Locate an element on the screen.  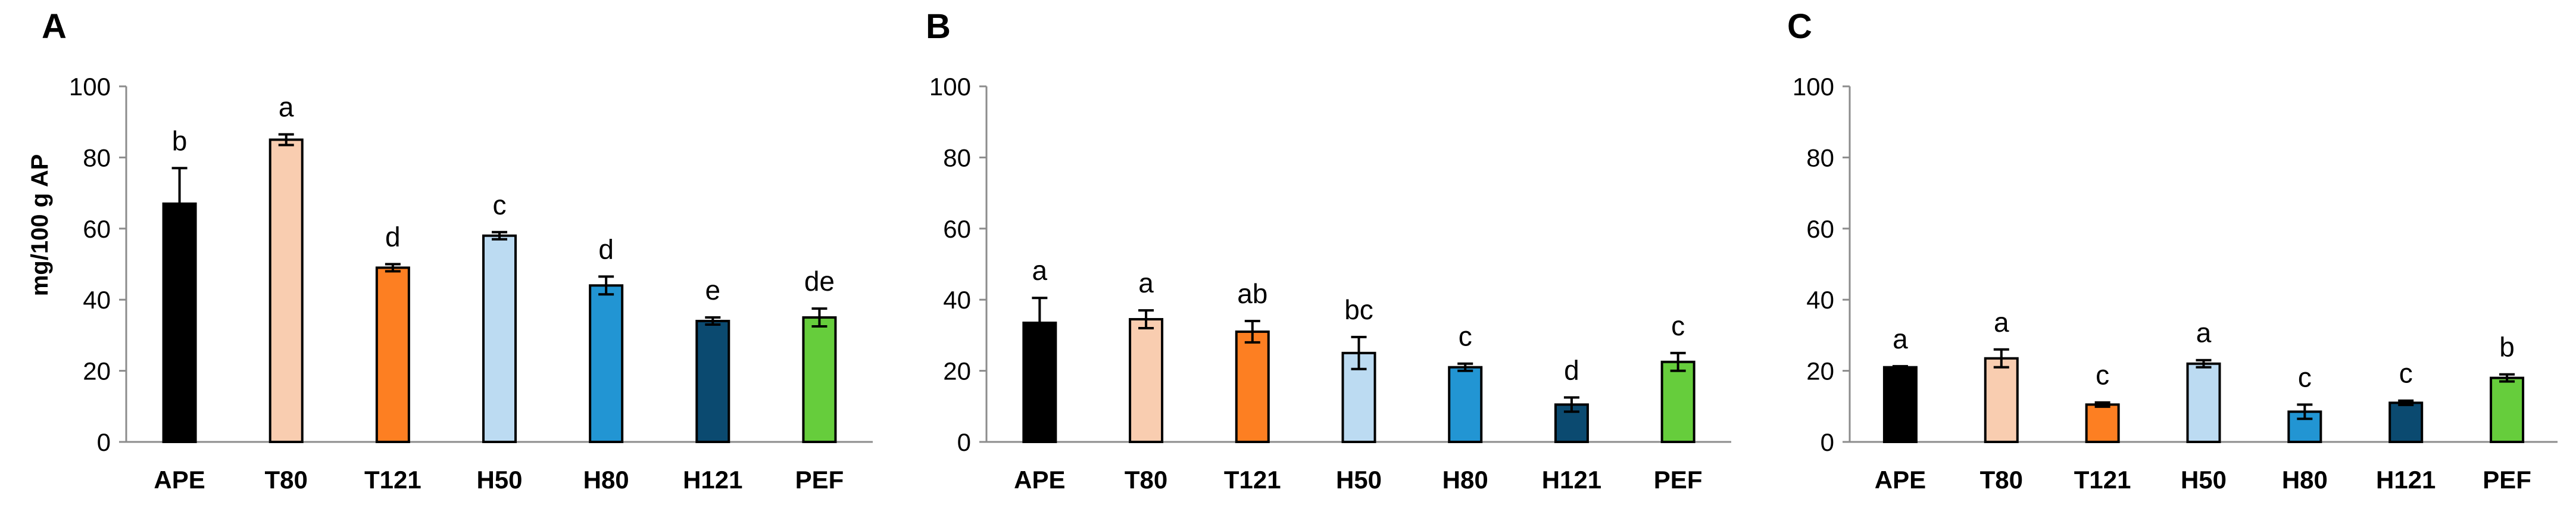
significance-letter: e is located at coordinates (712, 290).